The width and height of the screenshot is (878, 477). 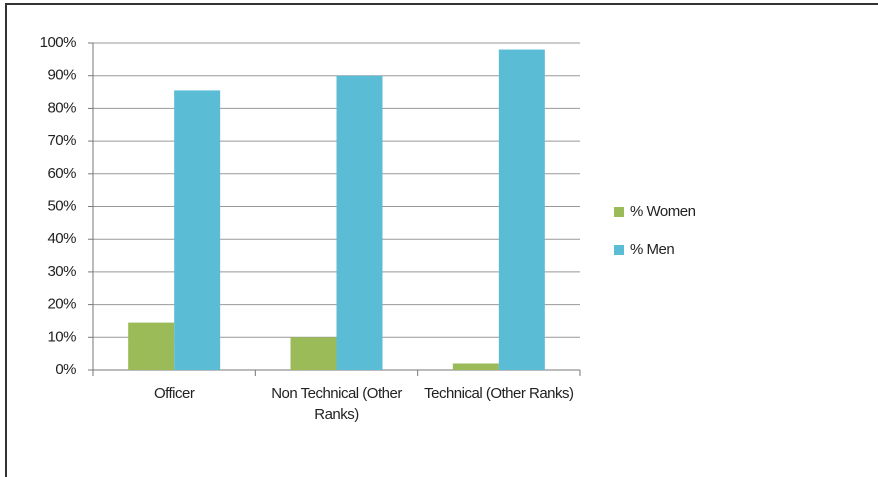 I want to click on y-tick-label: 50%, so click(x=61, y=205).